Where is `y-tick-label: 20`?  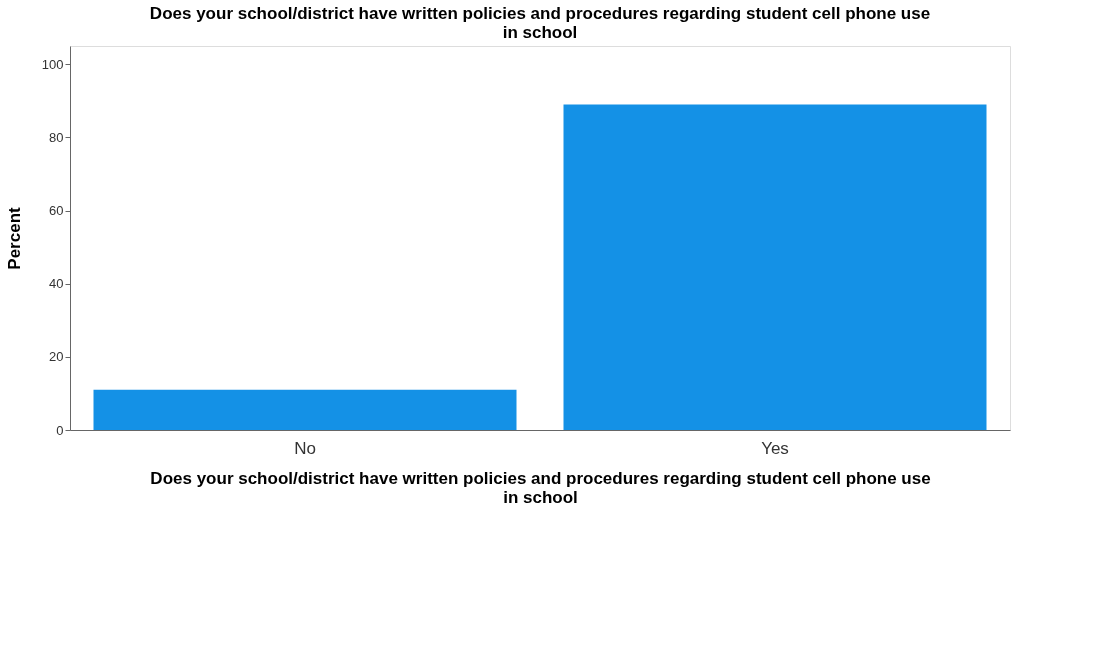 y-tick-label: 20 is located at coordinates (56, 357).